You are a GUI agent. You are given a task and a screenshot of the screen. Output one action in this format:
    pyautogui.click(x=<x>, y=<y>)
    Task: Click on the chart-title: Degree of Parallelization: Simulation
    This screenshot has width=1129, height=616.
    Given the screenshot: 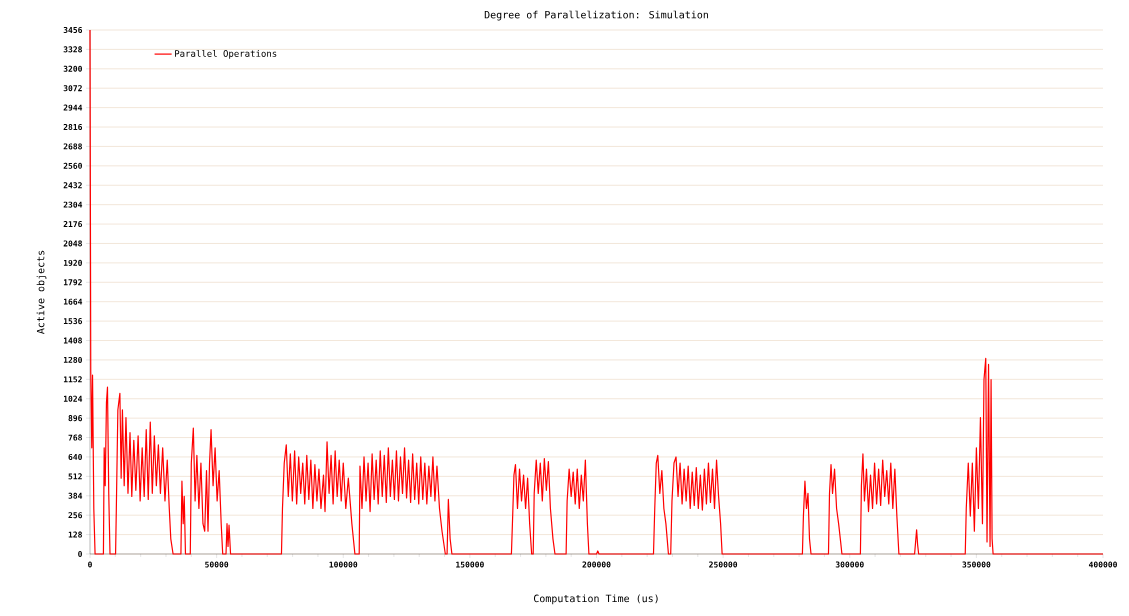 What is the action you would take?
    pyautogui.click(x=596, y=15)
    